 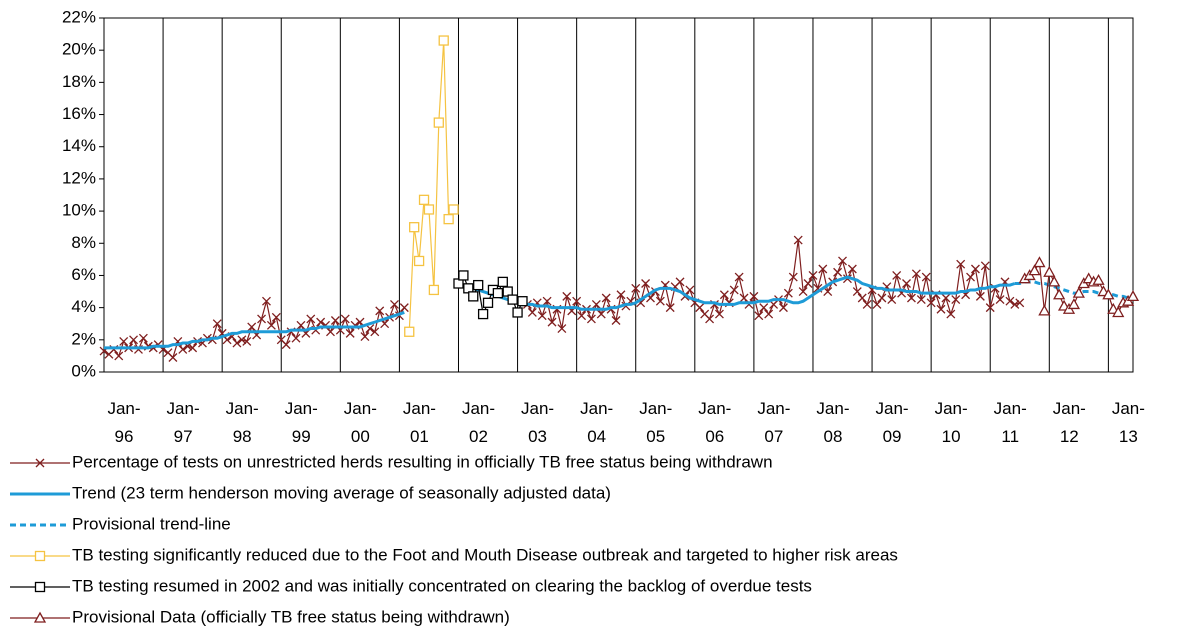 What do you see at coordinates (419, 422) in the screenshot?
I see `x-tick-label: Jan-01` at bounding box center [419, 422].